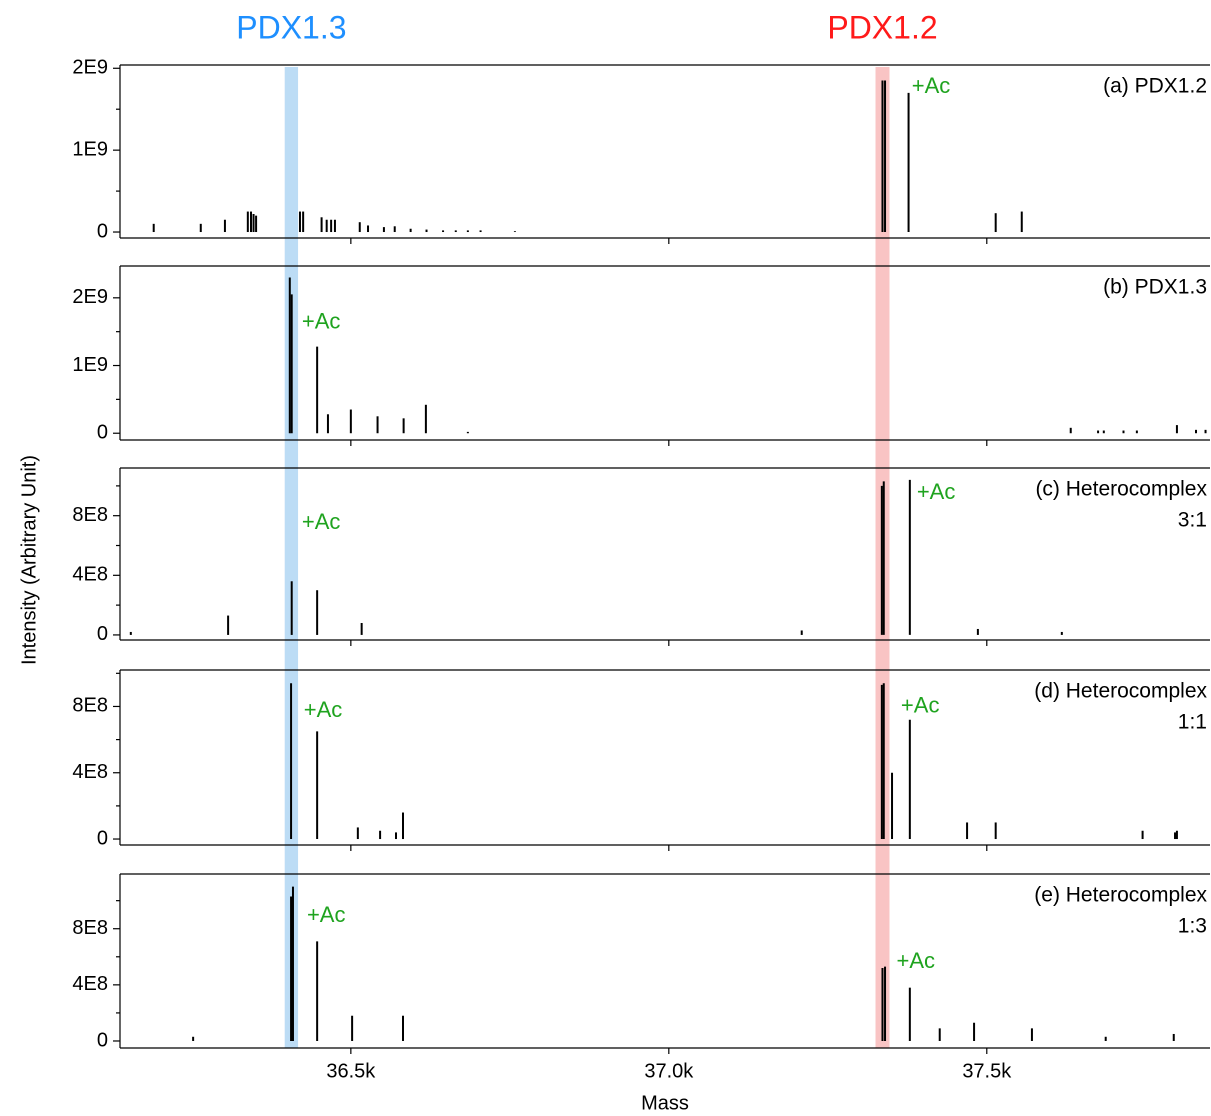 This screenshot has height=1116, width=1211. What do you see at coordinates (1155, 287) in the screenshot?
I see `panel-label: (b) PDX1.3` at bounding box center [1155, 287].